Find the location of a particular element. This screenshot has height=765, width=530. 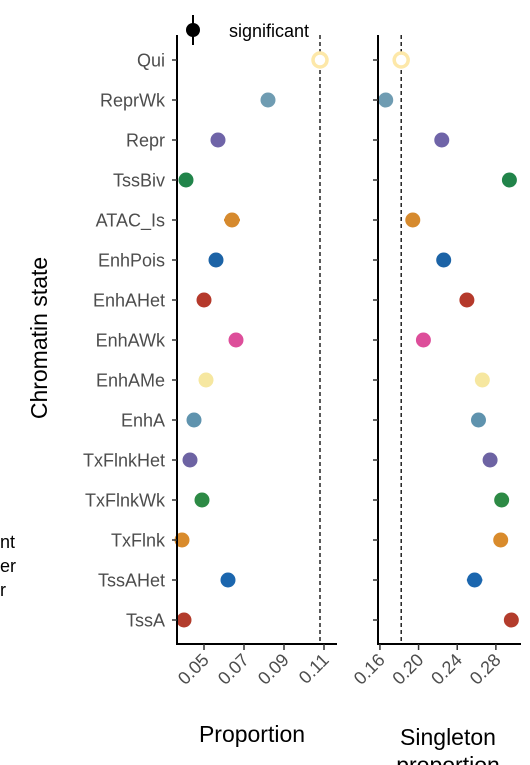

left-edge-fragments: nt er r is located at coordinates (8, 566).